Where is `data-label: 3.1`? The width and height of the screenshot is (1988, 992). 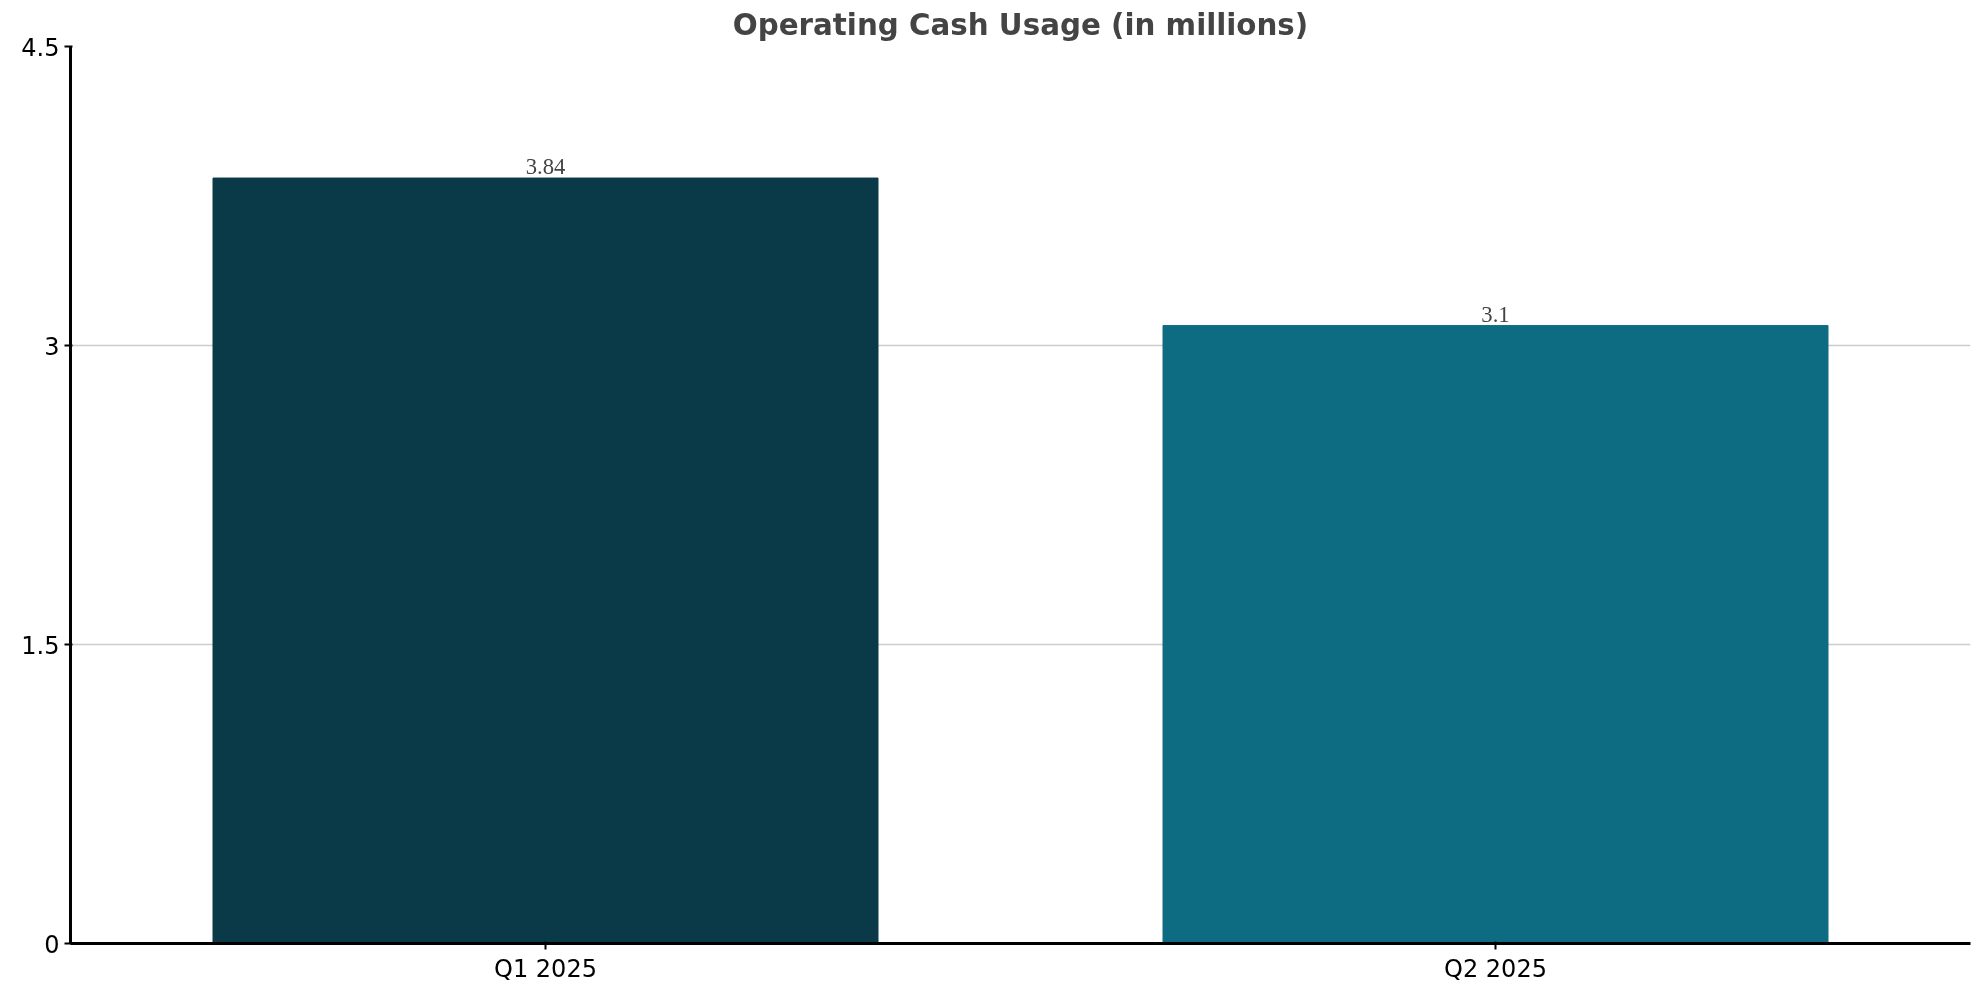 data-label: 3.1 is located at coordinates (1495, 314).